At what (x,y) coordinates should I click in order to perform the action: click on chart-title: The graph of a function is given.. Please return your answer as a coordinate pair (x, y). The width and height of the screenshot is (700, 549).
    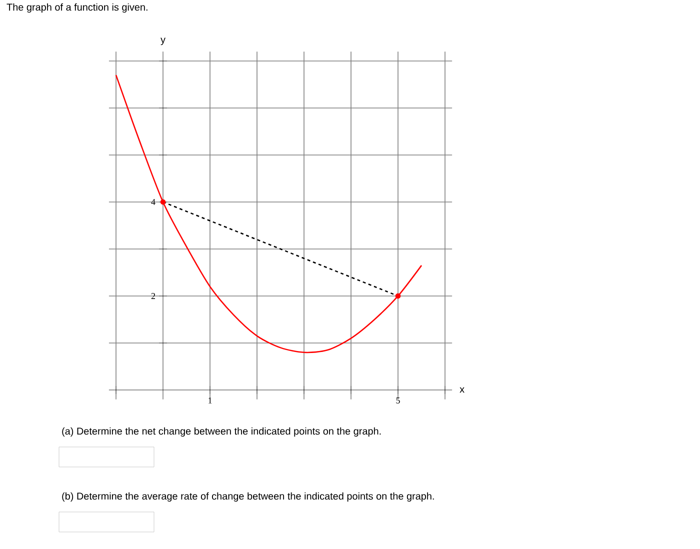
    Looking at the image, I should click on (77, 8).